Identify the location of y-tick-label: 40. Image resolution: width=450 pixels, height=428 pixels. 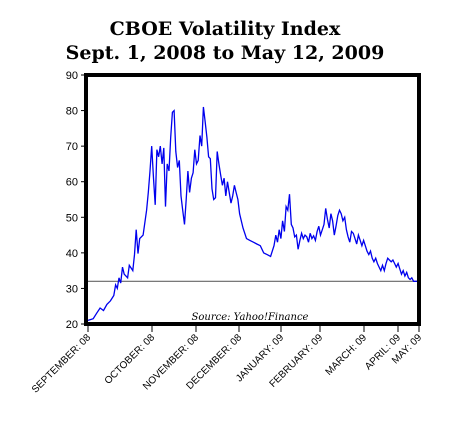
(72, 254).